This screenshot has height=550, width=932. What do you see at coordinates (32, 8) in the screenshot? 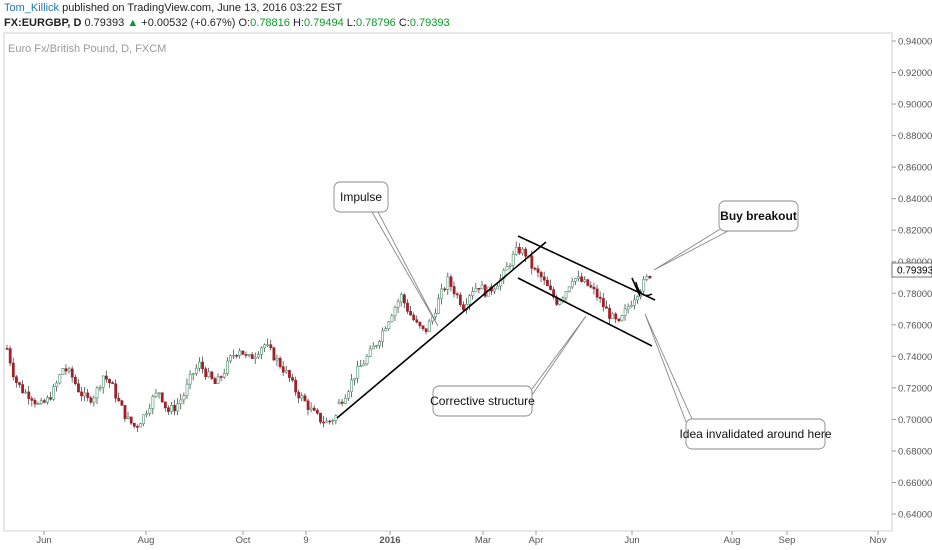
I see `author-link: Tom_Killick` at bounding box center [32, 8].